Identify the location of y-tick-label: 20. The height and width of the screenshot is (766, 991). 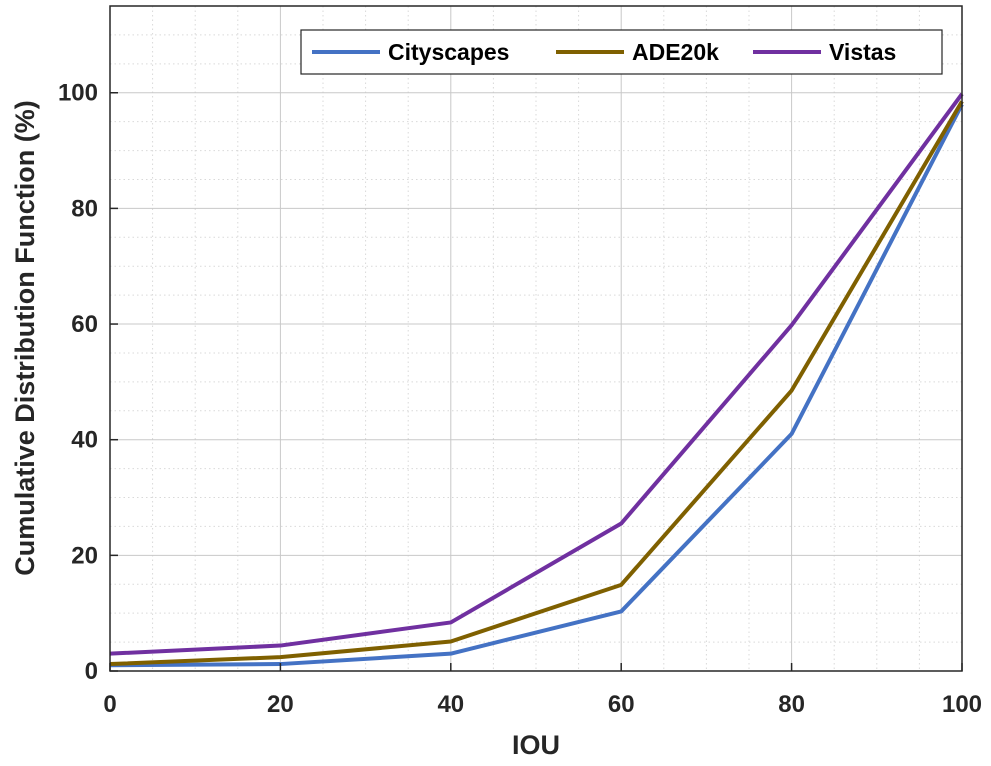
(84, 555).